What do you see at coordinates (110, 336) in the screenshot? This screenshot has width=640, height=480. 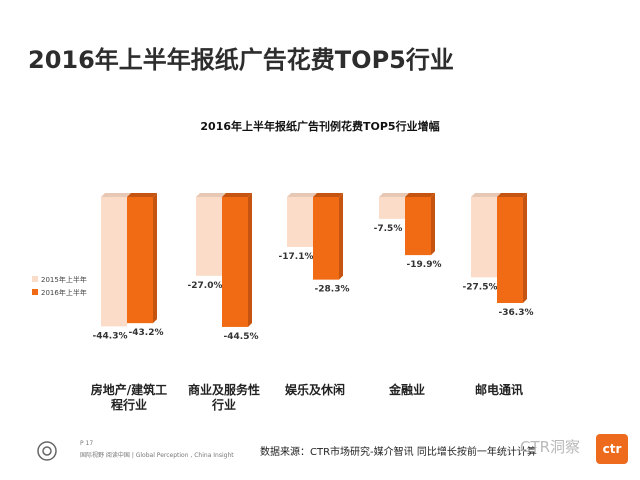 I see `data-label: -44.3%` at bounding box center [110, 336].